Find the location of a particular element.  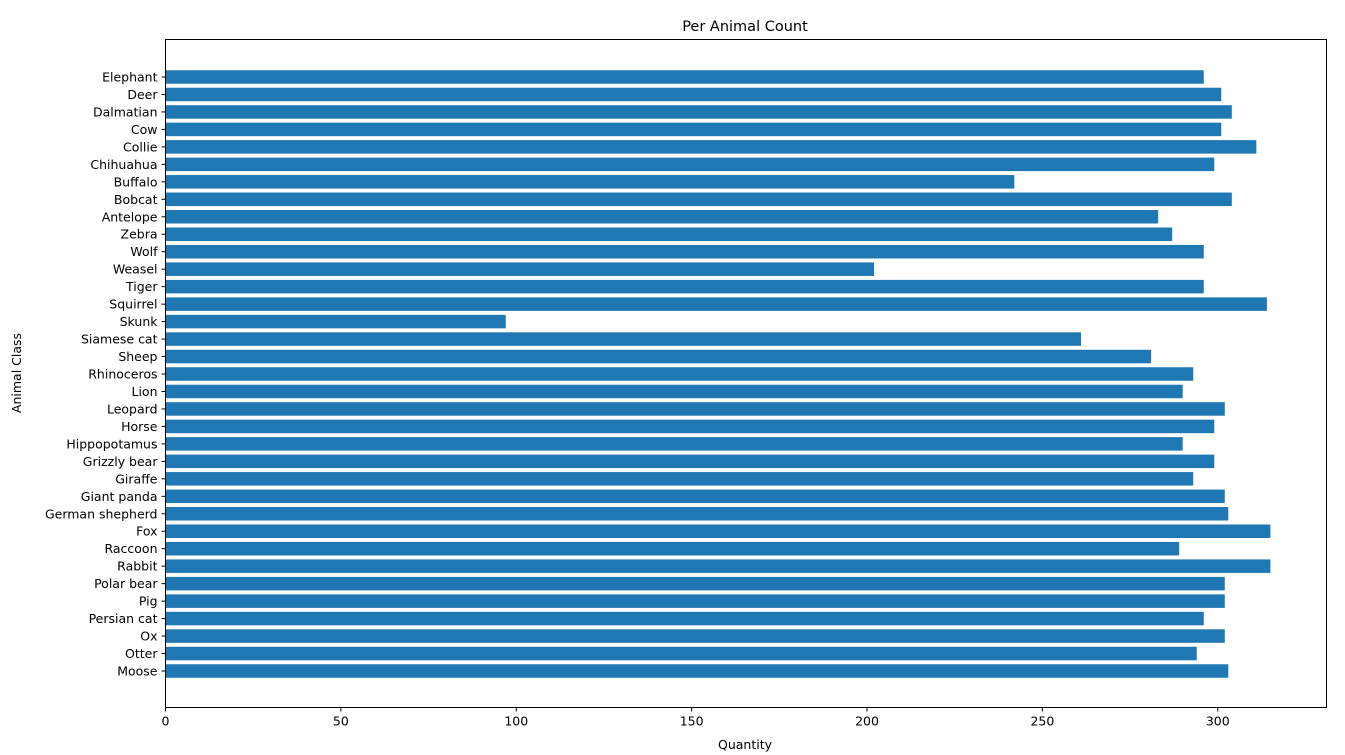

bar-otter is located at coordinates (681, 653).